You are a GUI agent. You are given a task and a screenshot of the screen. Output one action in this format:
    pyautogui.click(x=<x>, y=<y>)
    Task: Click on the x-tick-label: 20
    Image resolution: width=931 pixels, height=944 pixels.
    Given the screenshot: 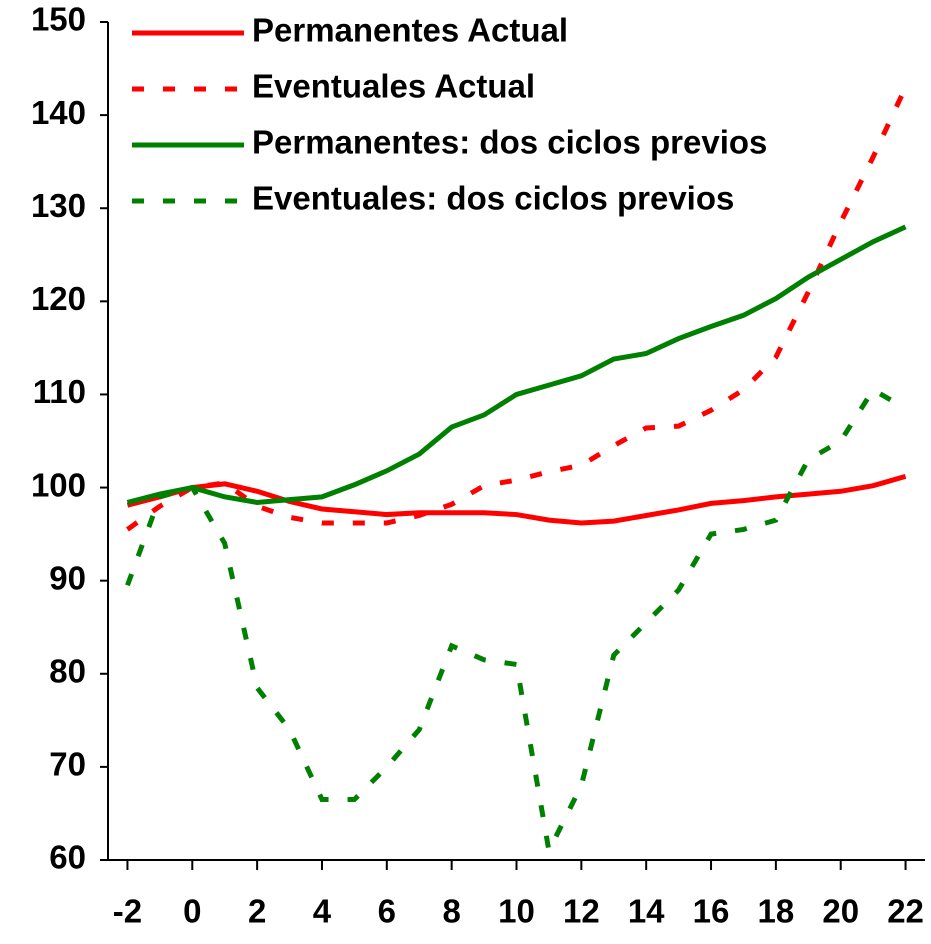 What is the action you would take?
    pyautogui.click(x=840, y=911)
    